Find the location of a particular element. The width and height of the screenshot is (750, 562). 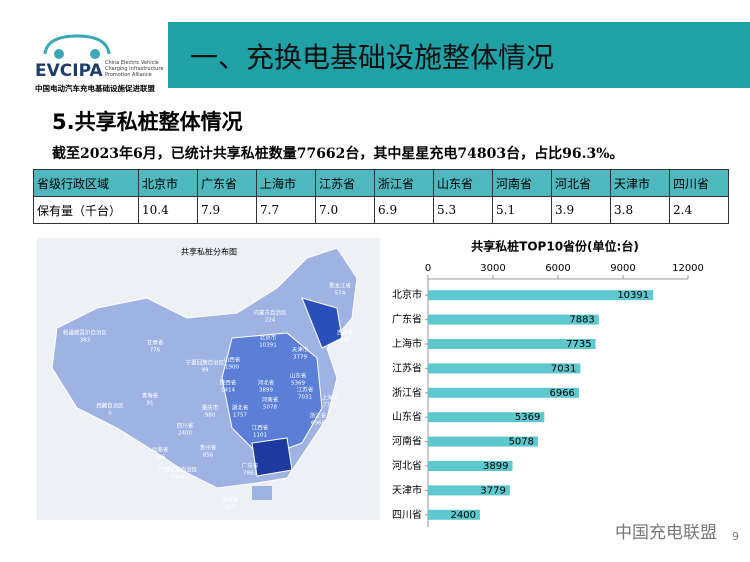

map-region-name: 浙江省 is located at coordinates (318, 416).